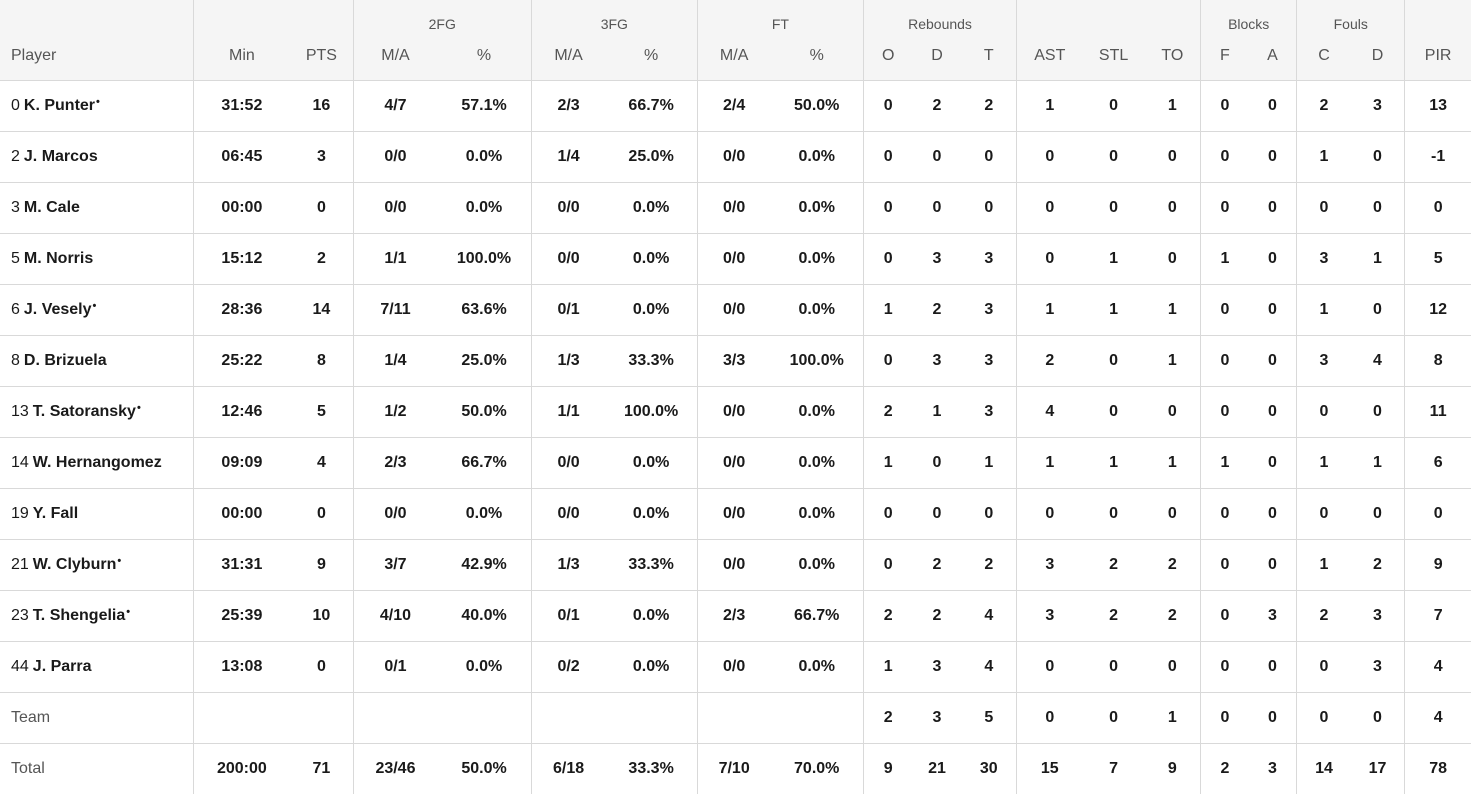 The height and width of the screenshot is (794, 1471). I want to click on col-header-3fg-pct: %, so click(651, 56).